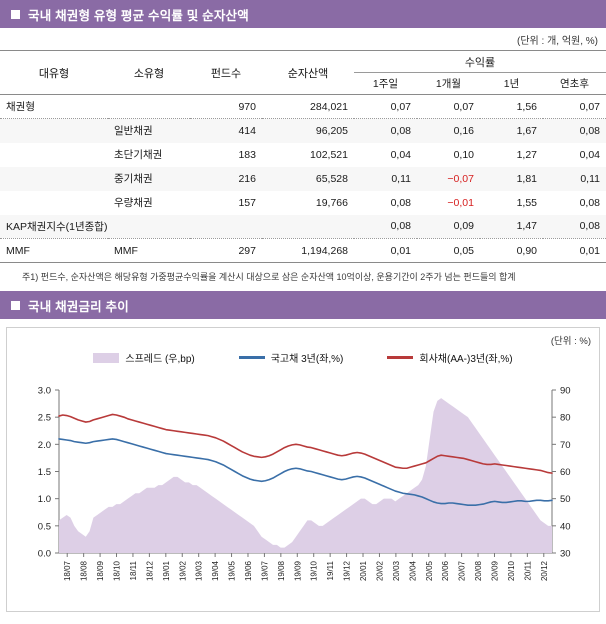  Describe the element at coordinates (149, 130) in the screenshot. I see `cell-minor-type: 일반채권` at that location.